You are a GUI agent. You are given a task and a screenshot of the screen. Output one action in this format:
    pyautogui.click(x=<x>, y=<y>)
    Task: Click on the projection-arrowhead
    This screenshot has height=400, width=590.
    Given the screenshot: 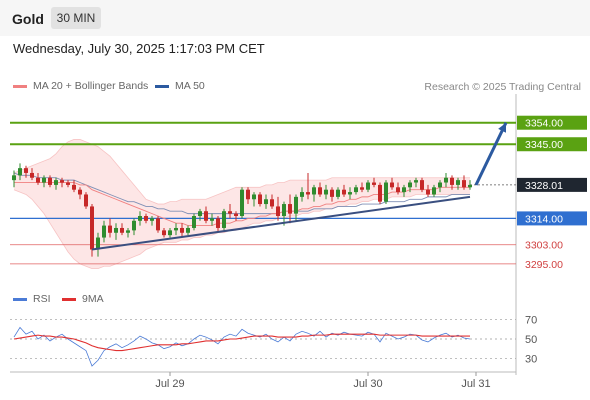 What is the action you would take?
    pyautogui.click(x=502, y=127)
    